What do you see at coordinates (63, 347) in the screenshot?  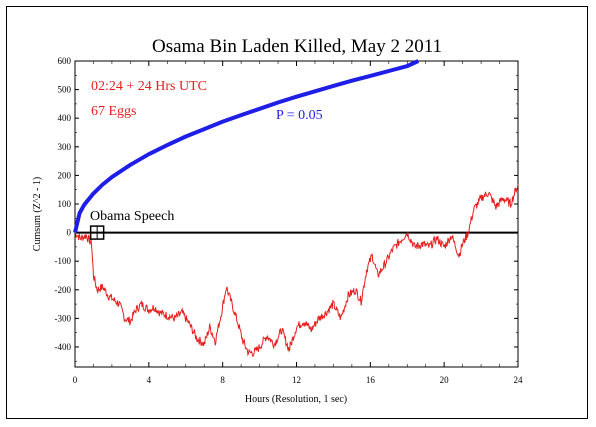 I see `y-tick-label: -400` at bounding box center [63, 347].